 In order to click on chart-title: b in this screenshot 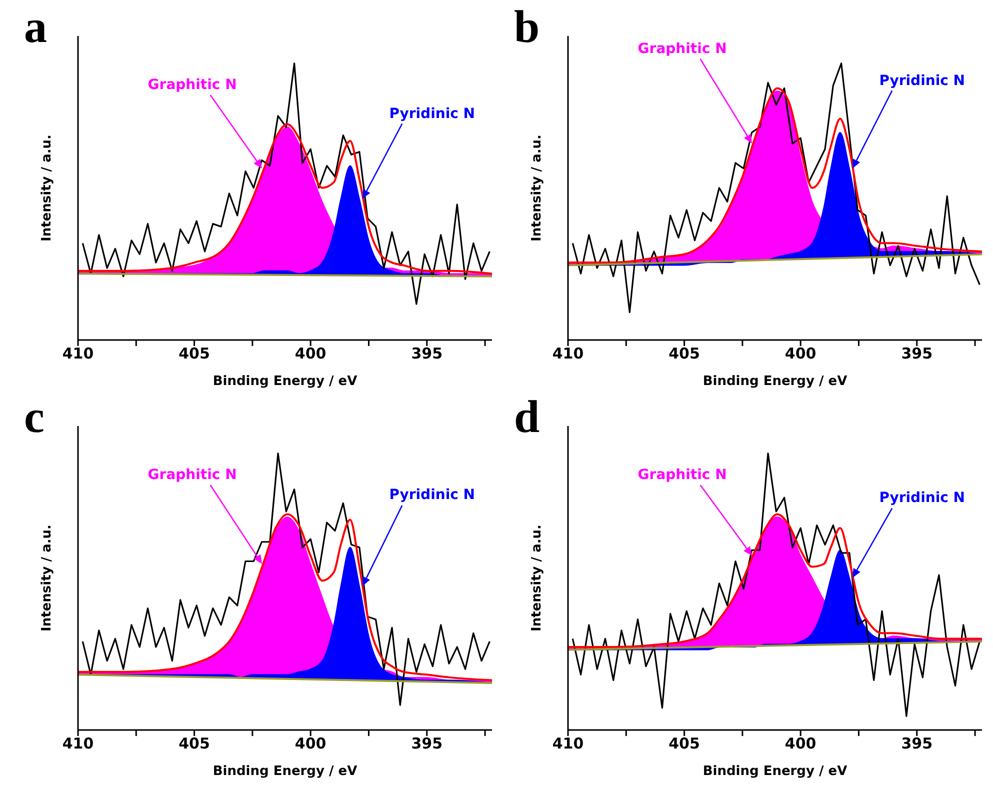, I will do `click(527, 26)`.